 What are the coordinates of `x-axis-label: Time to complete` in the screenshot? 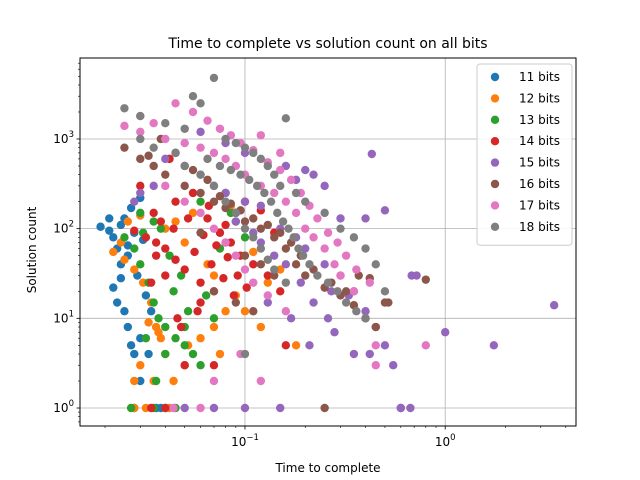 It's located at (327, 468).